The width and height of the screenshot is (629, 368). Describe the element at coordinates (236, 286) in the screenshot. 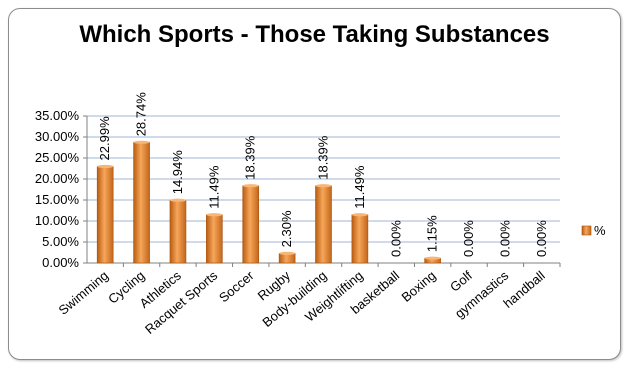

I see `category-label: Soccer` at that location.